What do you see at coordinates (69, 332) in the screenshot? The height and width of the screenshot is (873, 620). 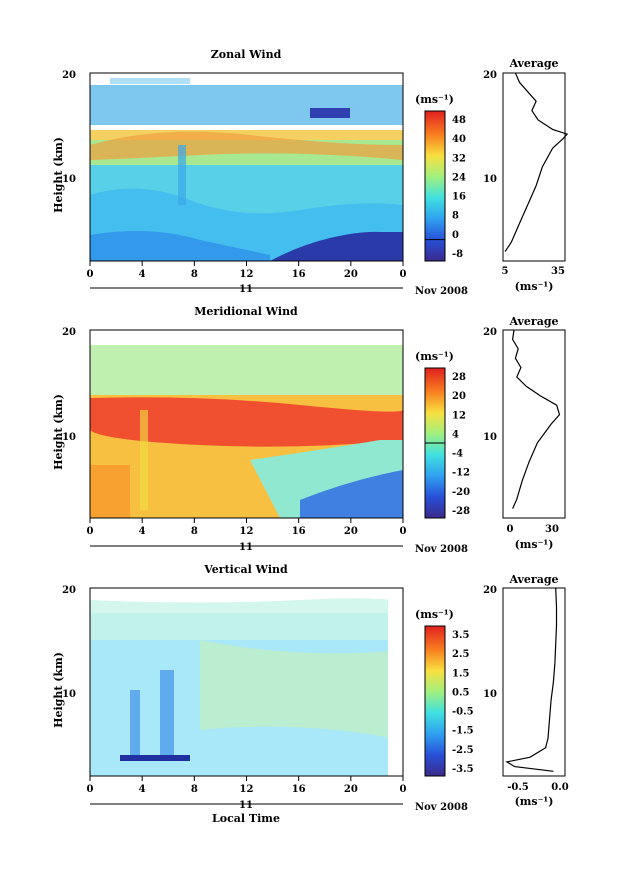 I see `meridional-y-tick: 20` at bounding box center [69, 332].